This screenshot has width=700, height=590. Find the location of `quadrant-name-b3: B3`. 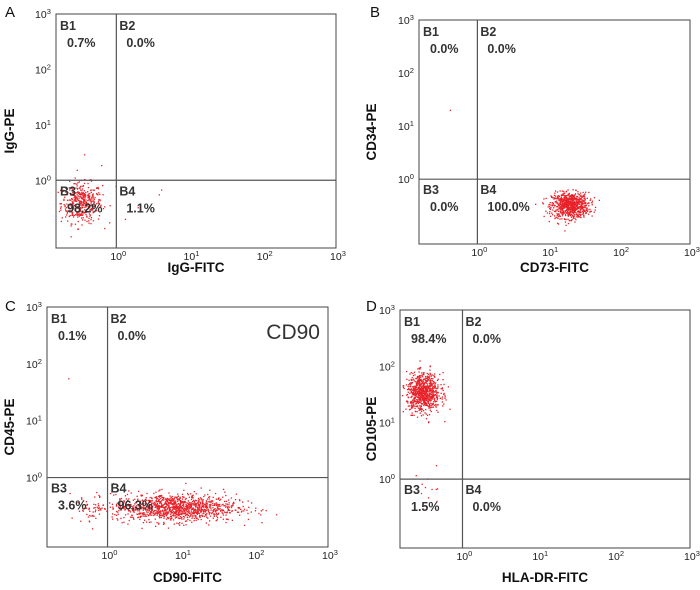

quadrant-name-b3: B3 is located at coordinates (412, 490).